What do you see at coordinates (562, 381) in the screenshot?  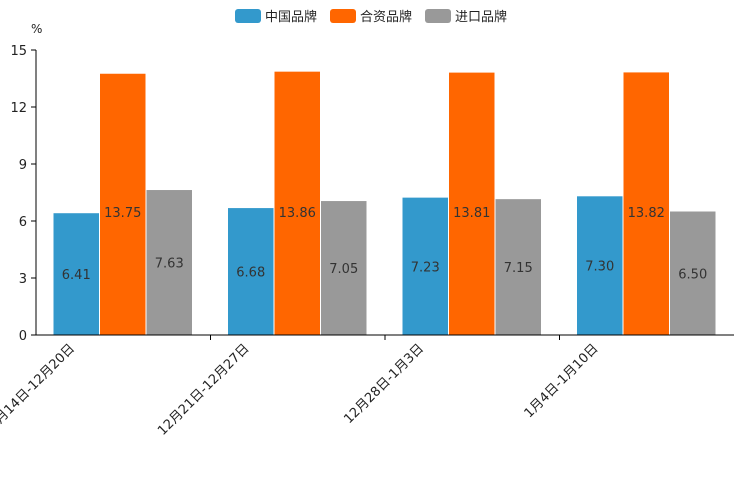 I see `x-tick-label: 1月4日-1月10日` at bounding box center [562, 381].